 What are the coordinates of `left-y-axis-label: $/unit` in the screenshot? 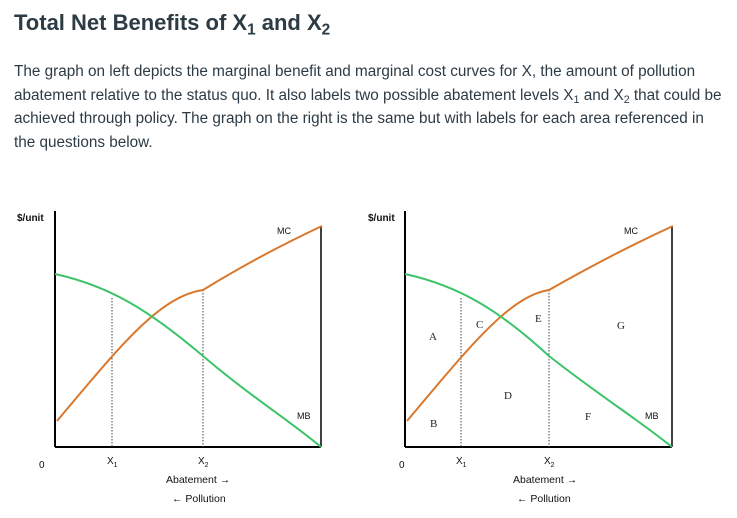 It's located at (30, 218).